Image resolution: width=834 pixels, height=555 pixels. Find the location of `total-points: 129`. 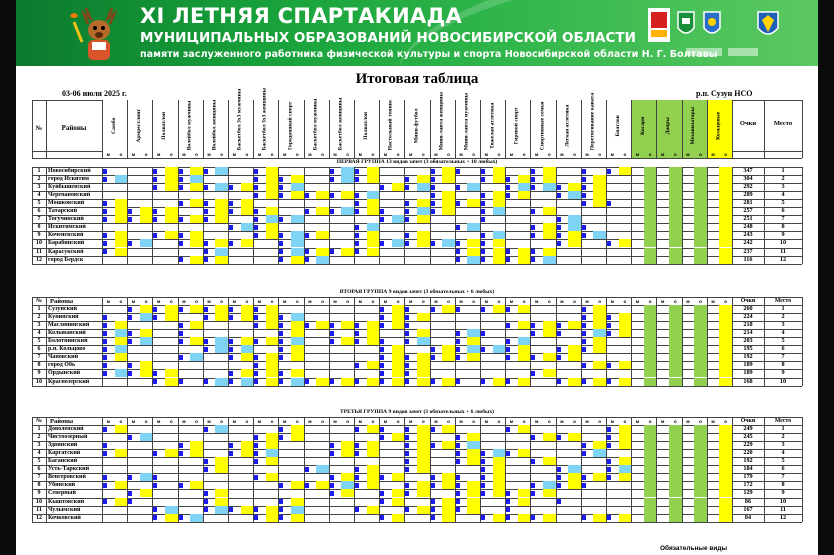

total-points: 129 is located at coordinates (748, 493).